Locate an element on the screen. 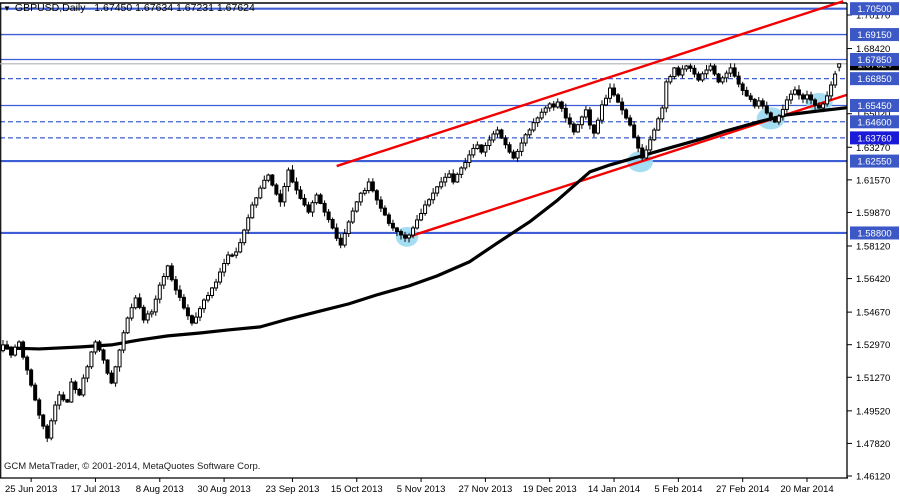 This screenshot has width=900, height=500. price-level-tag-label: 1.62550 is located at coordinates (874, 162).